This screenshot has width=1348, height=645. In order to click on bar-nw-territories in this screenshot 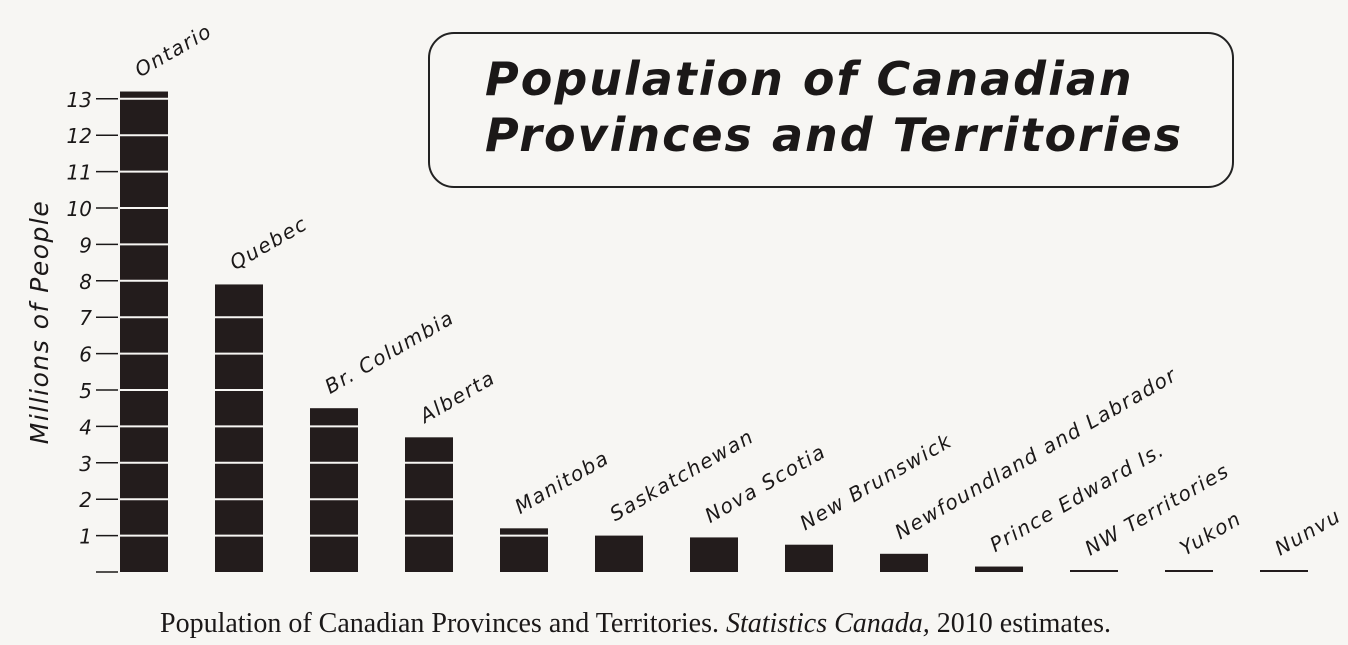, I will do `click(1094, 571)`.